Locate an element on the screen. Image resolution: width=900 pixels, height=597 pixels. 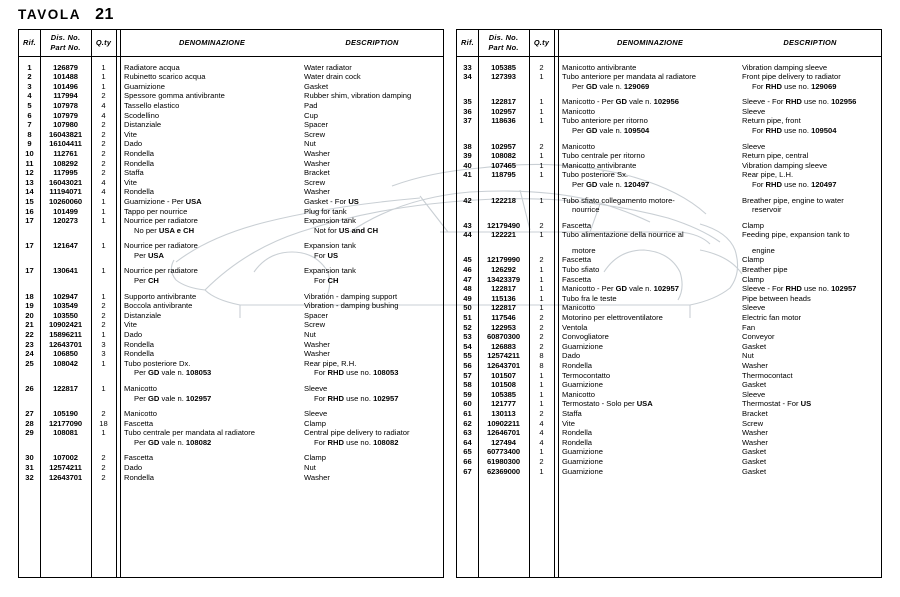
header-part-no: Dis. No. Part No. is located at coordinates (65, 43).